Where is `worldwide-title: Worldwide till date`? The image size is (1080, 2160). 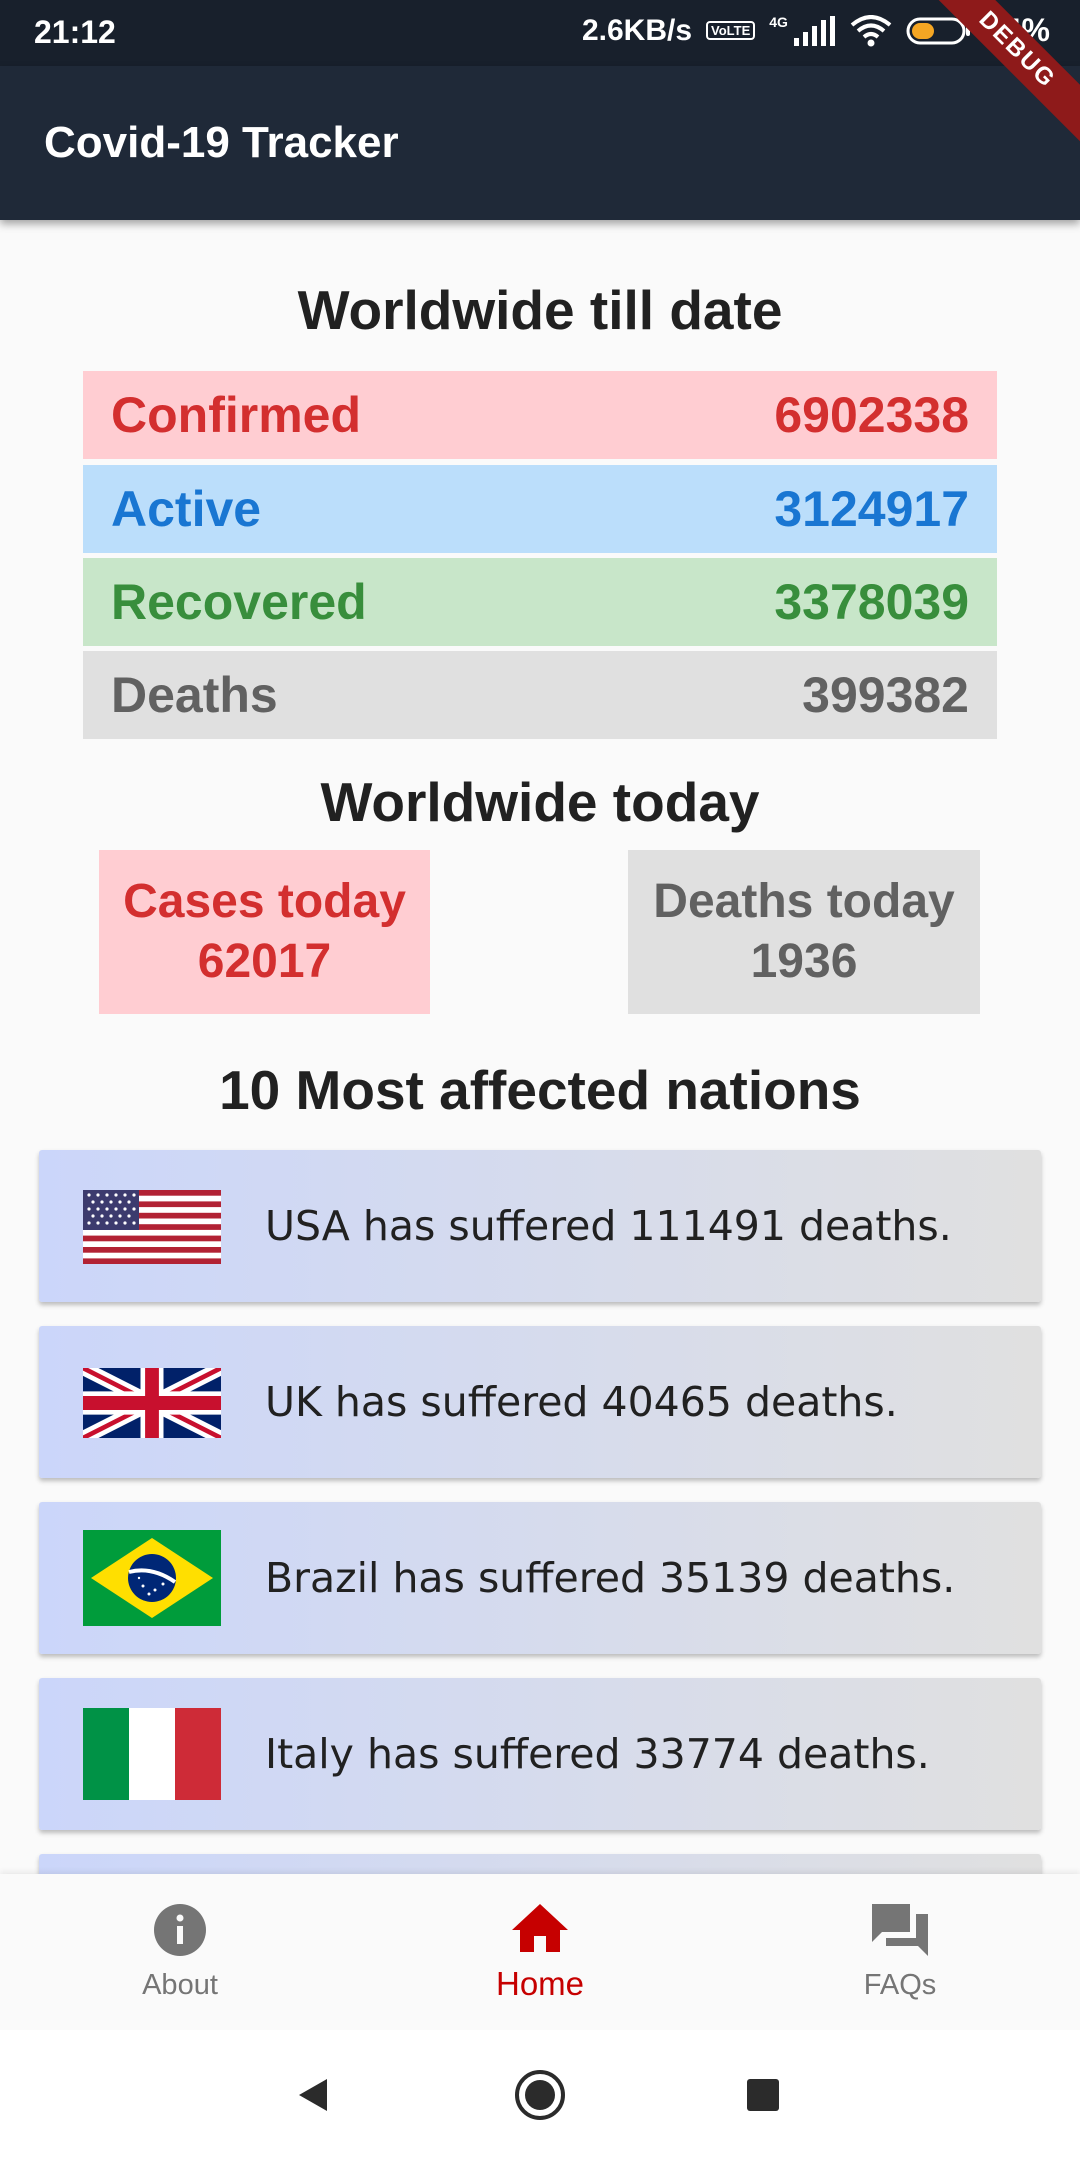 worldwide-title: Worldwide till date is located at coordinates (540, 310).